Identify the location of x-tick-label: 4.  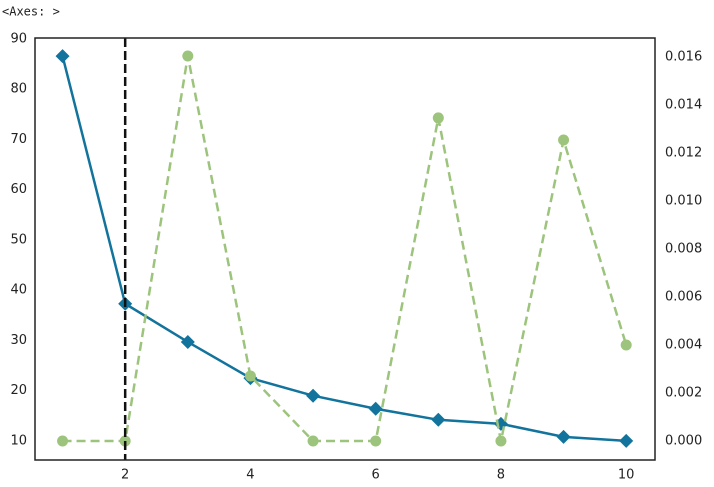
(250, 475).